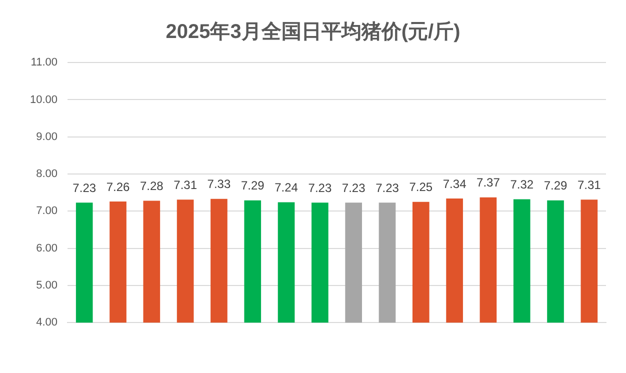 The image size is (626, 373). I want to click on y-tick-label: 4.00, so click(47, 322).